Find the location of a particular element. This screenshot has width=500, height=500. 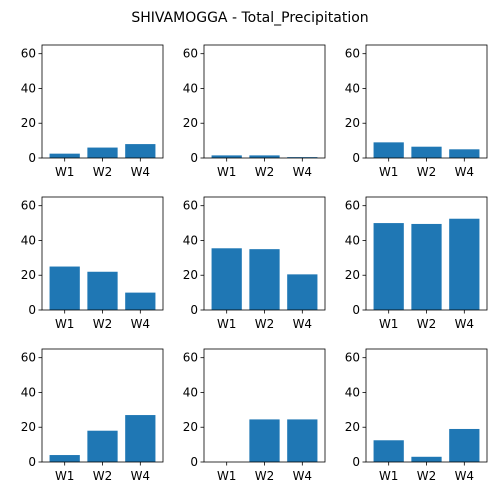

subplot-5: 0 20 40 60 W1 W2 W4 is located at coordinates (254, 263).